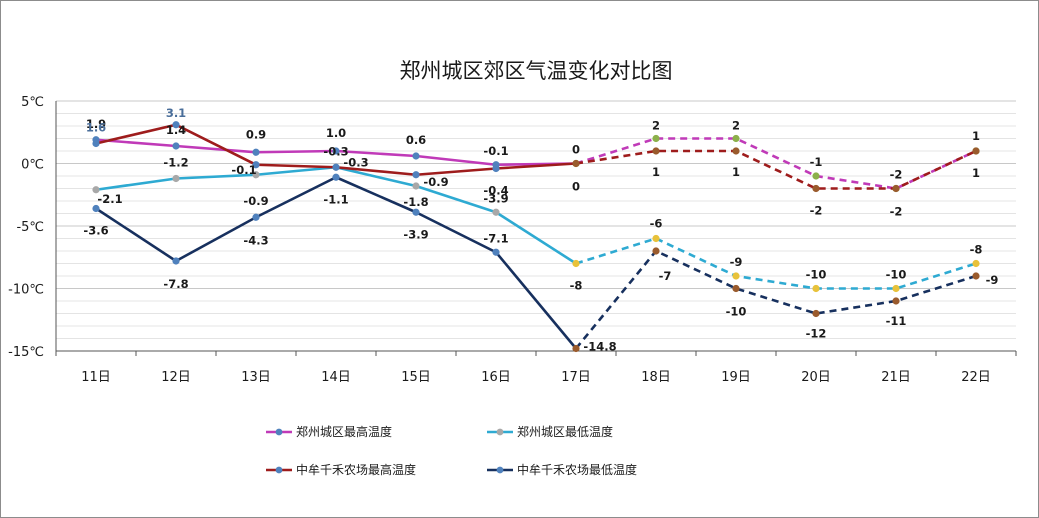  I want to click on x-tick-label: 20日, so click(816, 377).